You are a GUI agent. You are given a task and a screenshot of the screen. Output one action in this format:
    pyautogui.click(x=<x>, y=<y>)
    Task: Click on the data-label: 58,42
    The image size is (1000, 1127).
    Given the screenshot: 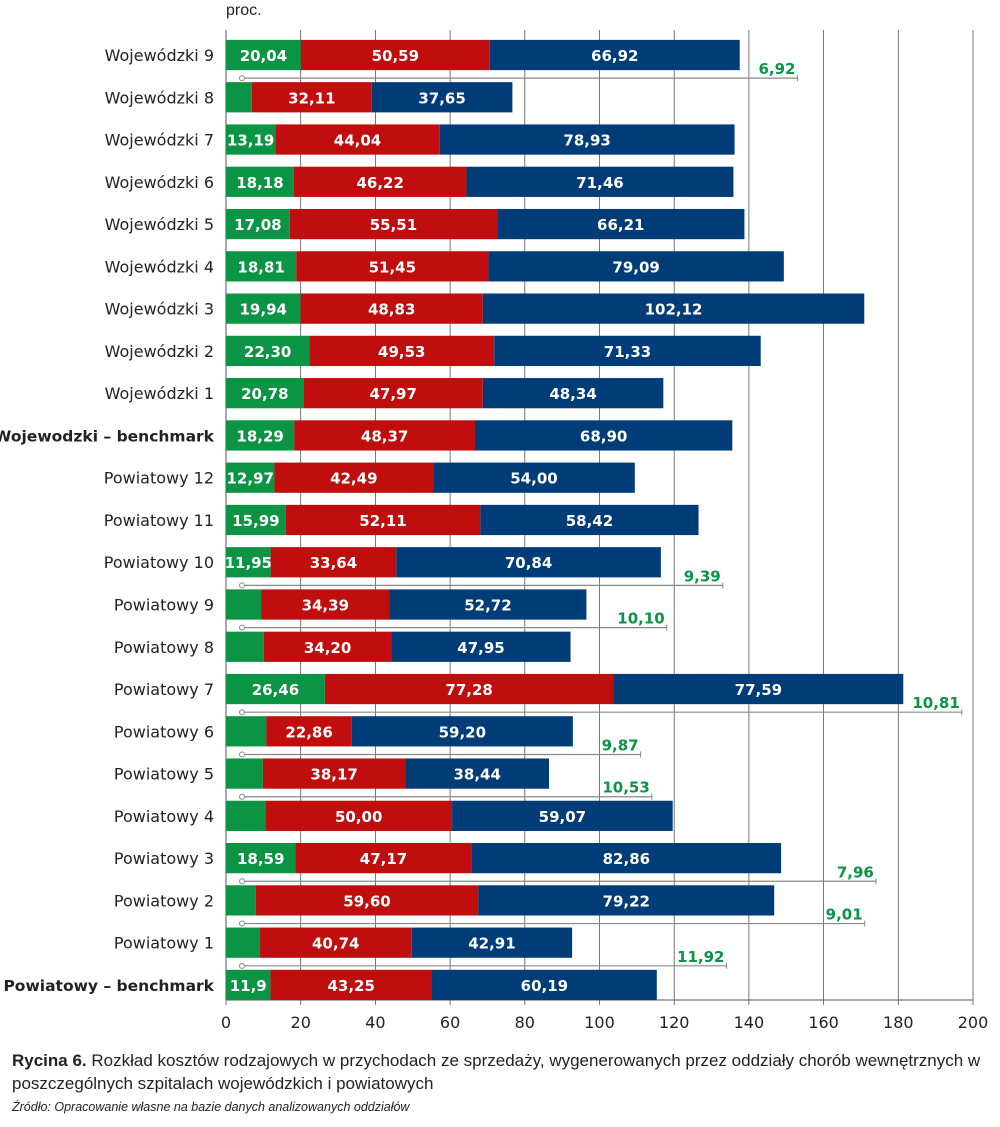 What is the action you would take?
    pyautogui.click(x=589, y=521)
    